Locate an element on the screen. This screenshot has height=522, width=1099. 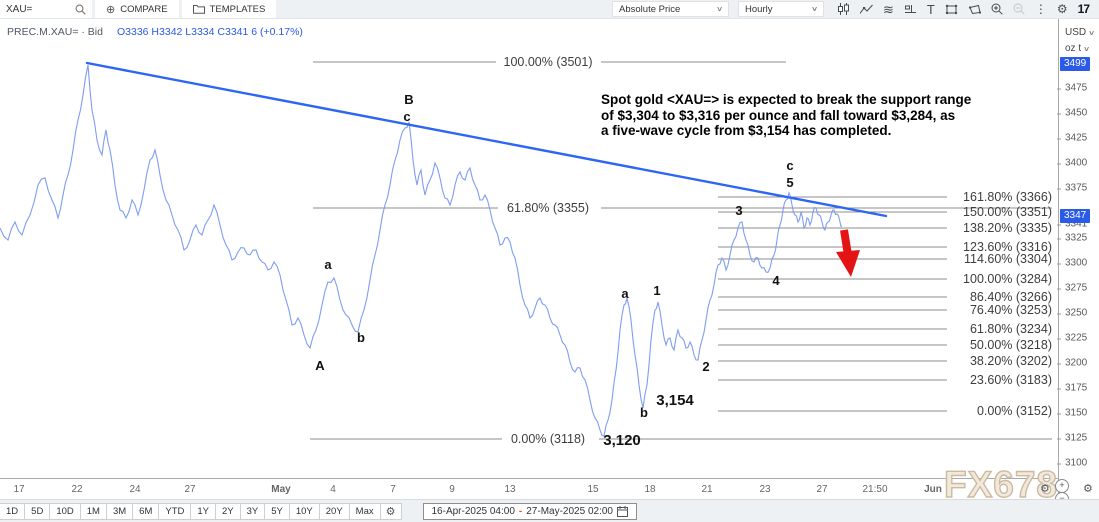
compare-button: ⊕ COMPARE is located at coordinates (137, 9).